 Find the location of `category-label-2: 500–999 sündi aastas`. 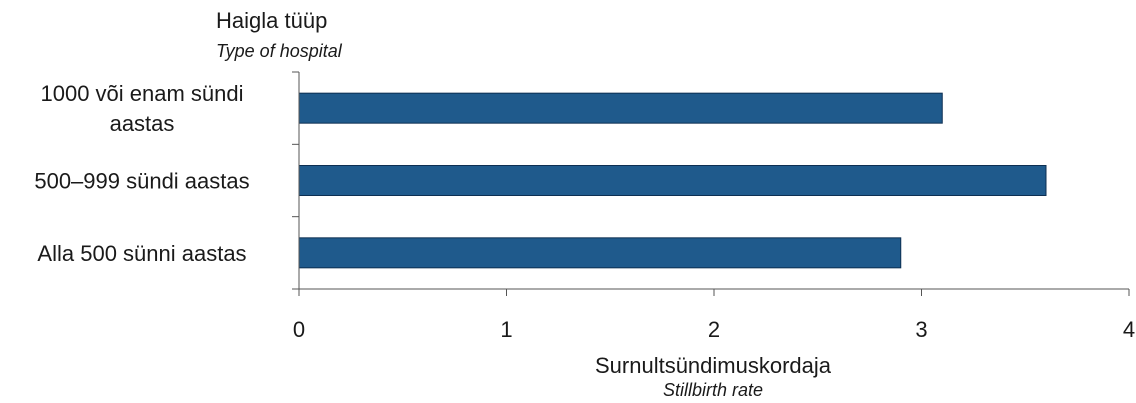

category-label-2: 500–999 sündi aastas is located at coordinates (141, 181).